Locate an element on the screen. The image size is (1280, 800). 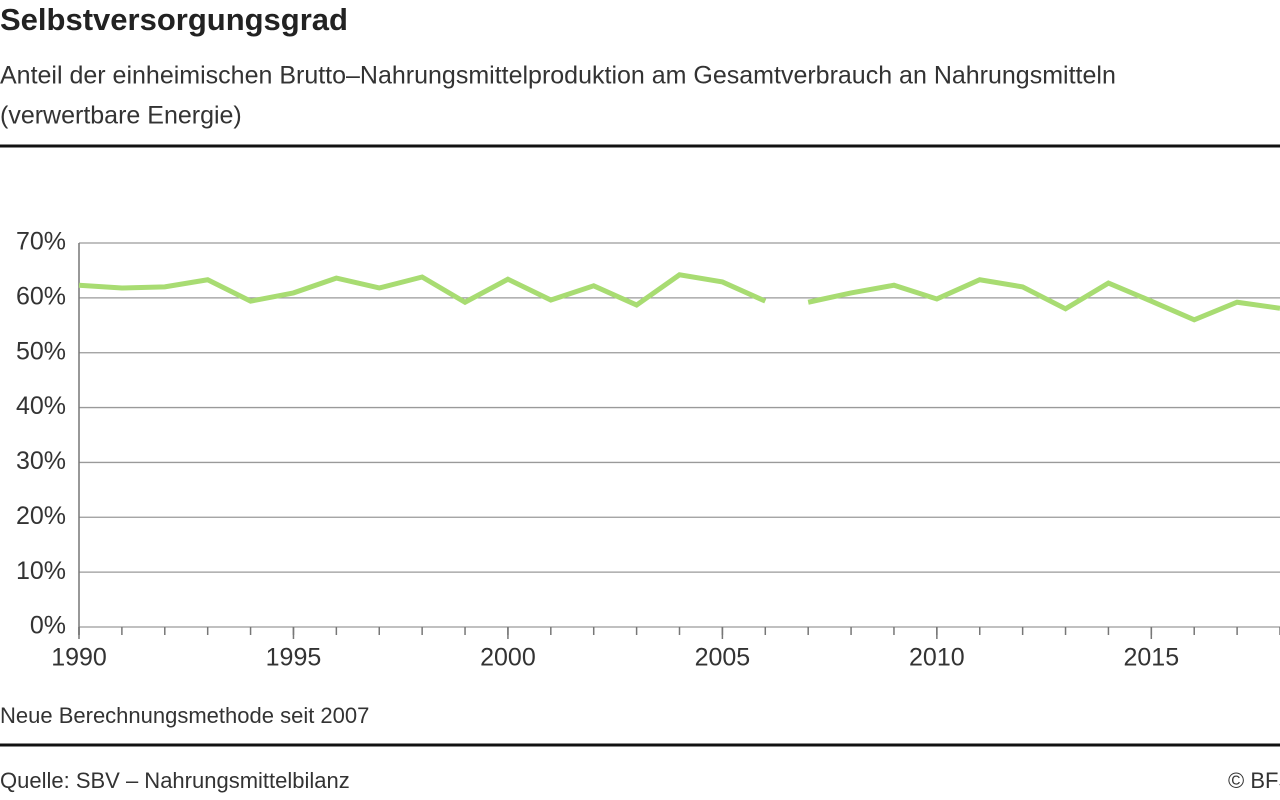
y-tick-label: 0% is located at coordinates (48, 626).